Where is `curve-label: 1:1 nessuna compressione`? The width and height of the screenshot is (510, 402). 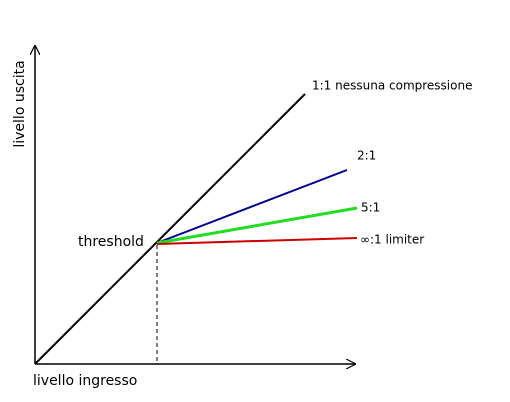
curve-label: 1:1 nessuna compressione is located at coordinates (392, 86).